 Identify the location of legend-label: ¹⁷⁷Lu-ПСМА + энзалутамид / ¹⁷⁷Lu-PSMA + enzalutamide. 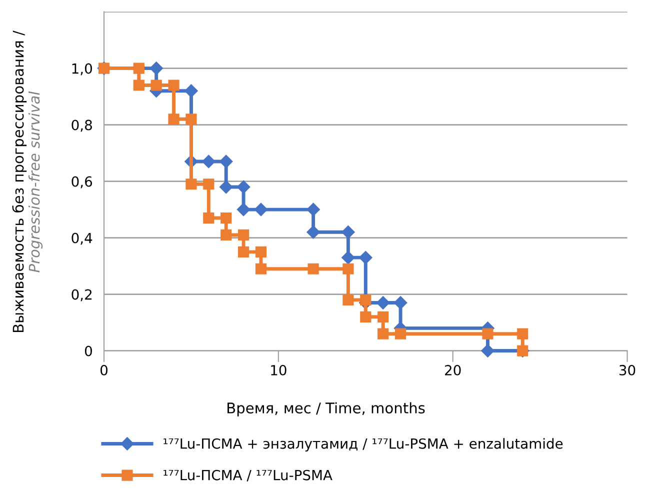
(363, 445).